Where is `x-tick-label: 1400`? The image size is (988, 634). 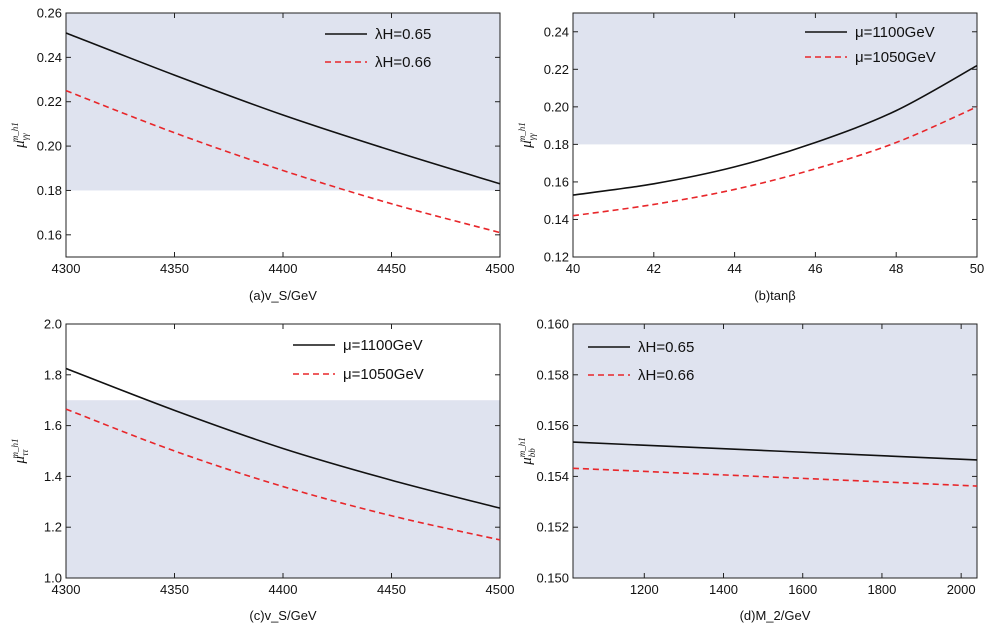
x-tick-label: 1400 is located at coordinates (723, 589).